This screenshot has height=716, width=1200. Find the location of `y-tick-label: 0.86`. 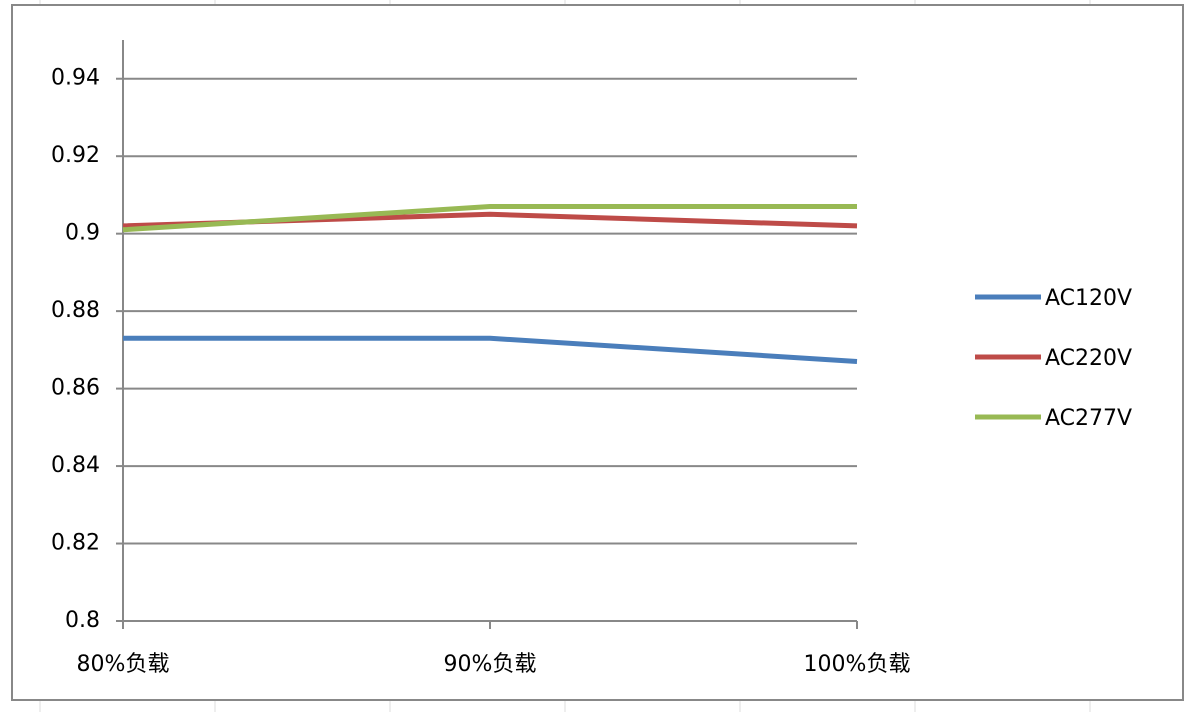

y-tick-label: 0.86 is located at coordinates (75, 388).